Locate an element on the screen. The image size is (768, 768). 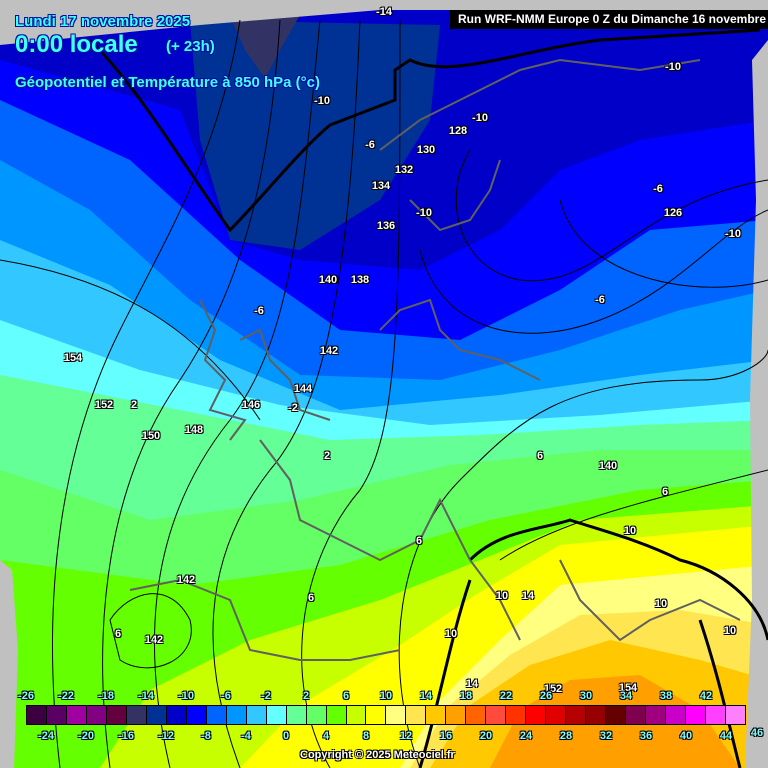
legend-tick-top: -2 is located at coordinates (266, 696).